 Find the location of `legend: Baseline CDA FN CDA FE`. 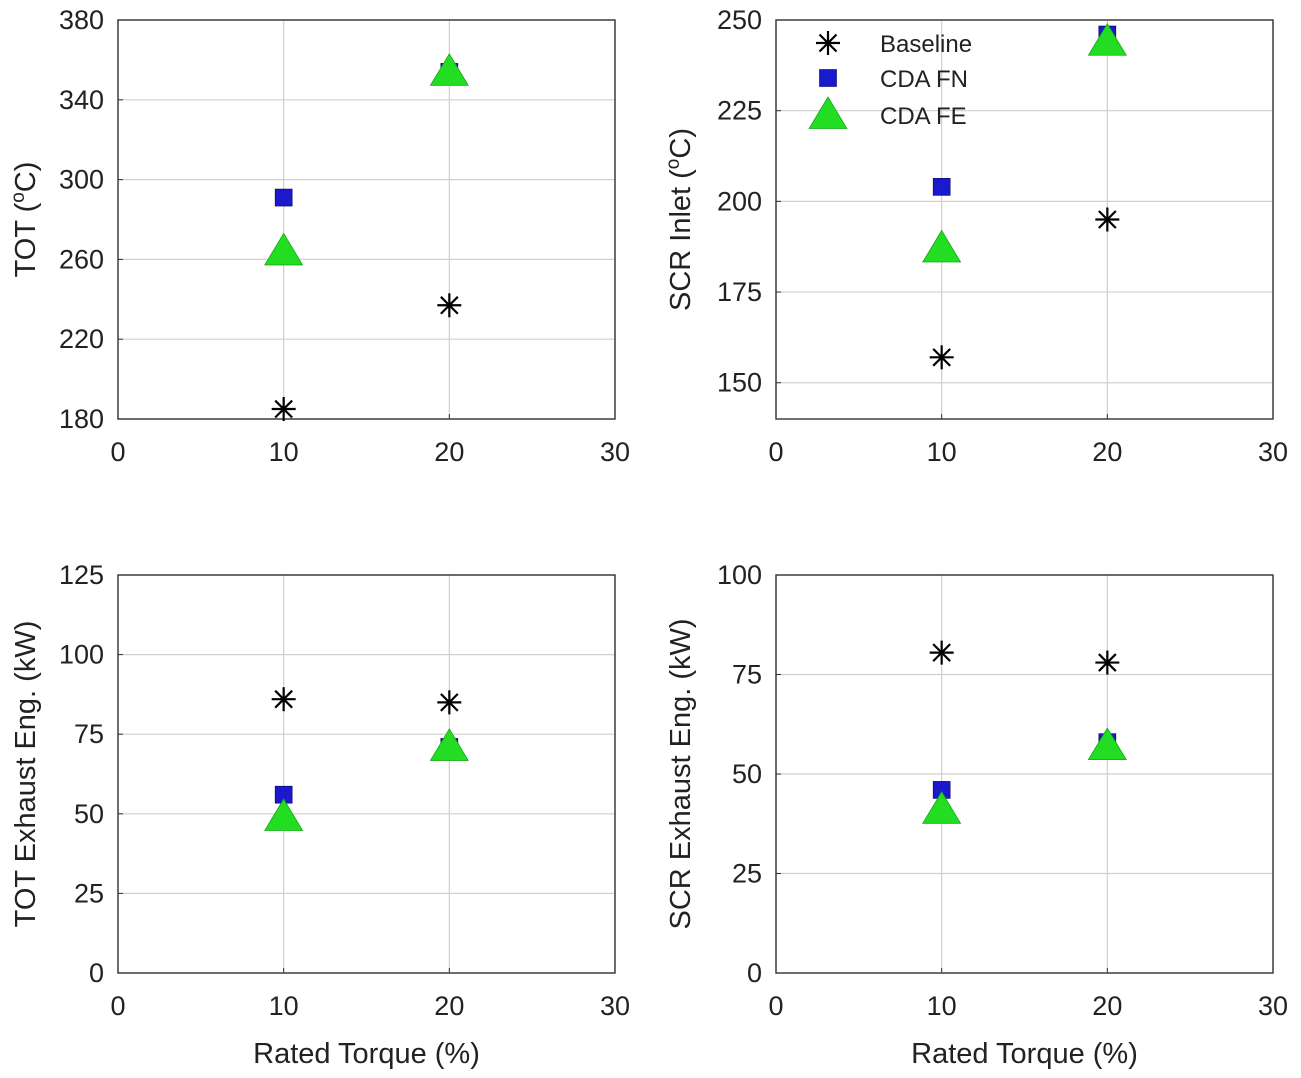

legend: Baseline CDA FN CDA FE is located at coordinates (890, 80).